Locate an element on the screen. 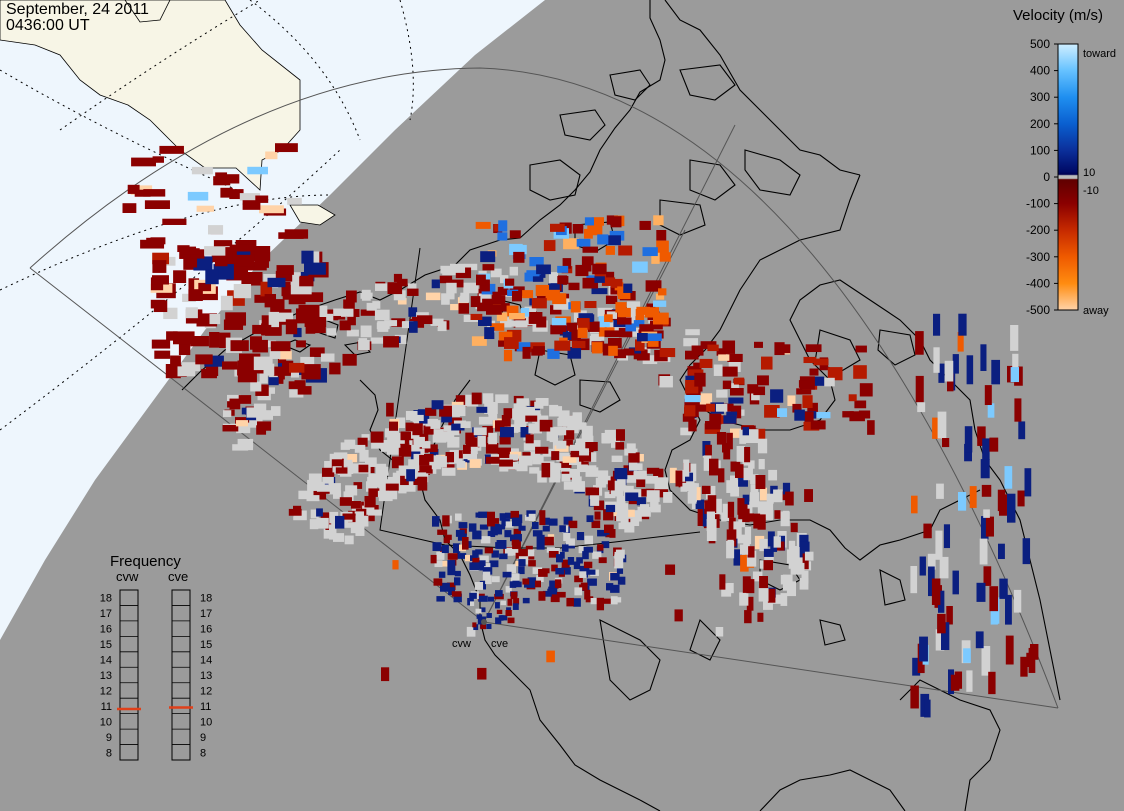  frequency-title: Frequency is located at coordinates (145, 561).